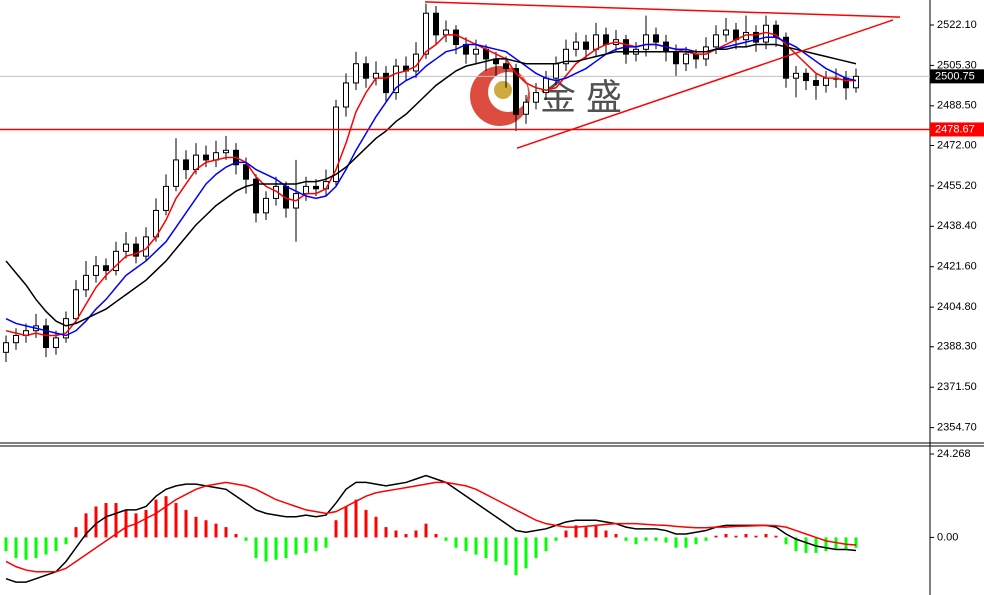  Describe the element at coordinates (957, 387) in the screenshot. I see `y-tick-label: 2371.50` at that location.